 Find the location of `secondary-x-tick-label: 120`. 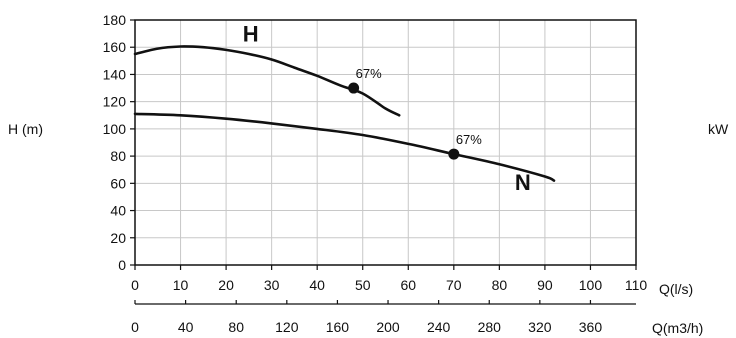

secondary-x-tick-label: 120 is located at coordinates (287, 327).